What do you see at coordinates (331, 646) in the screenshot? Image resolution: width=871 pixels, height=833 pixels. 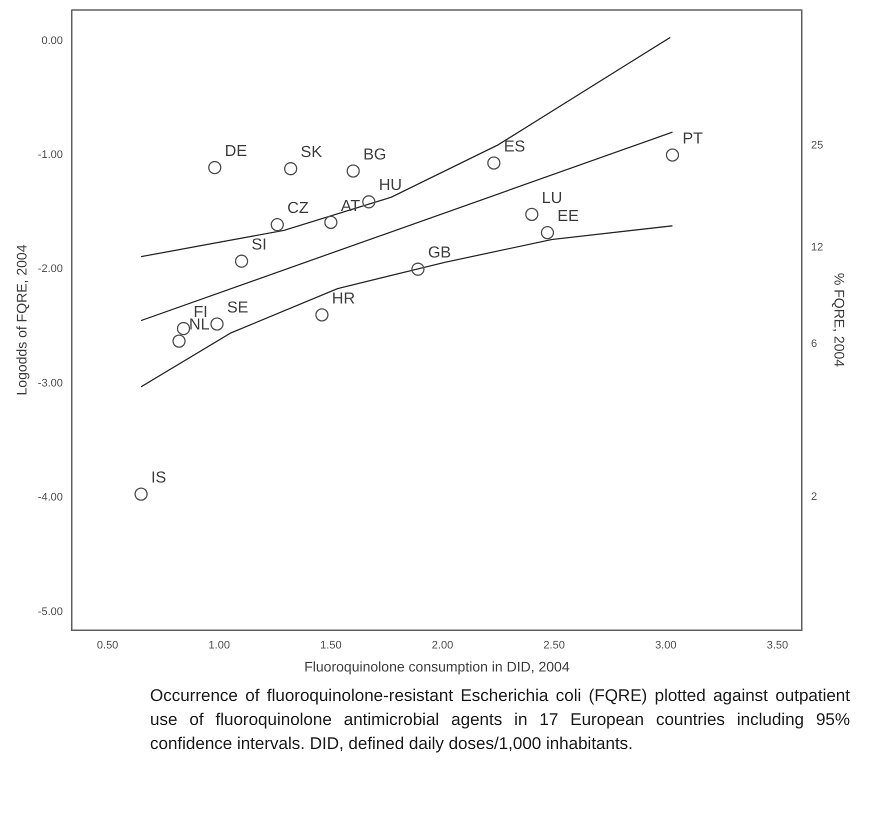 I see `x-tick-label: 1.50` at bounding box center [331, 646].